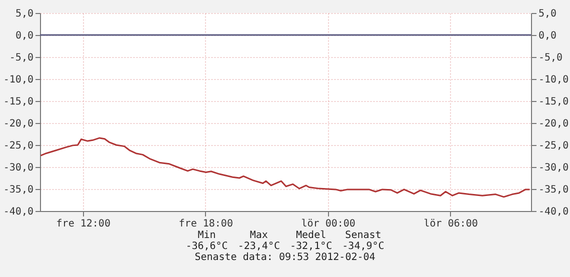 Image resolution: width=570 pixels, height=277 pixels. Describe the element at coordinates (205, 224) in the screenshot. I see `x-tick-label: fre 18:00` at that location.